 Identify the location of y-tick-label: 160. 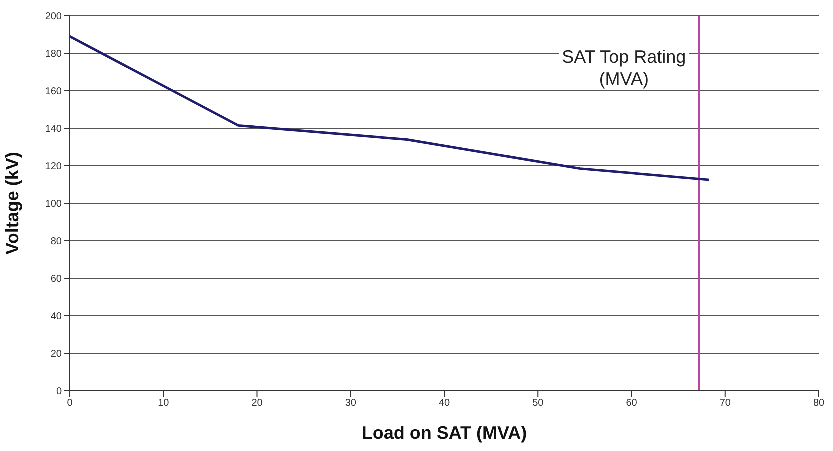
(53, 92).